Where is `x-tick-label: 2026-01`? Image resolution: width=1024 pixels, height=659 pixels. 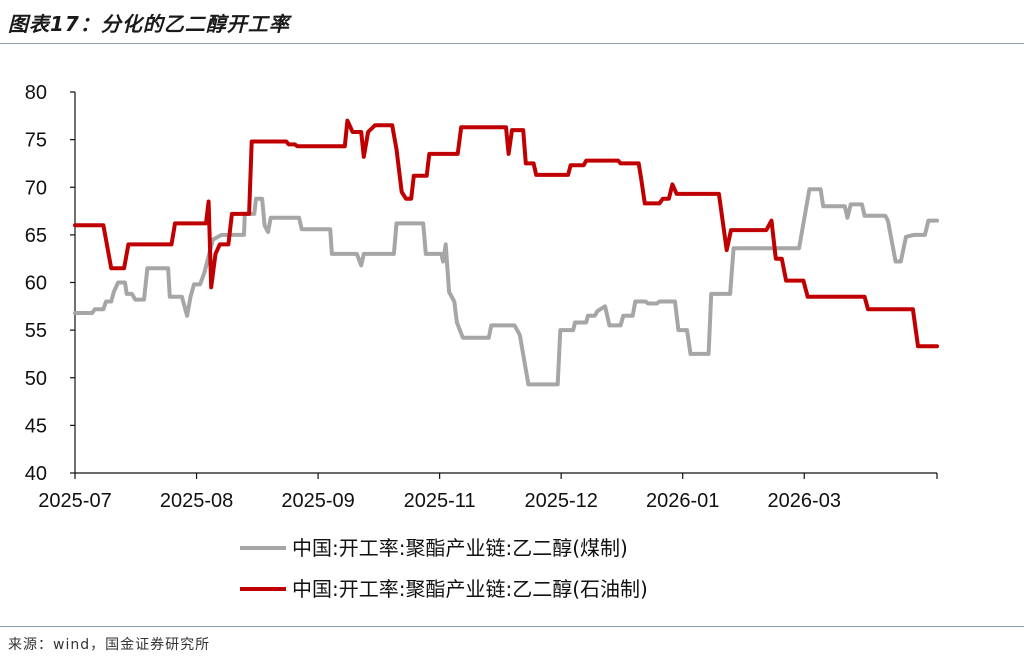
x-tick-label: 2026-01 is located at coordinates (682, 501).